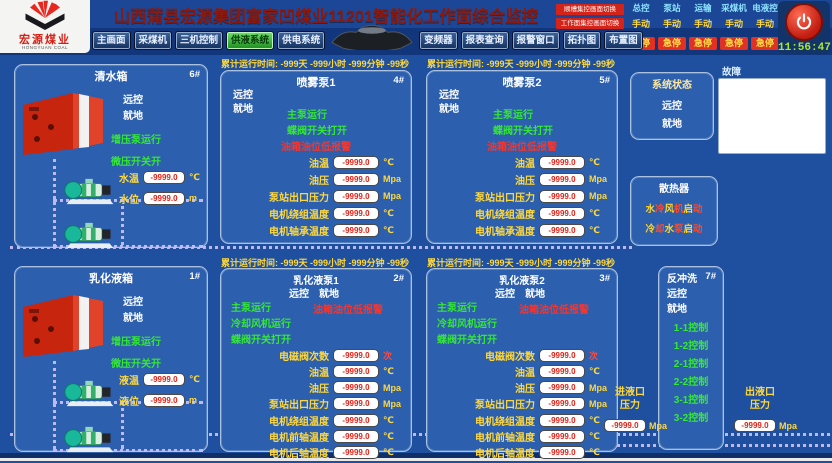 The image size is (832, 463). Describe the element at coordinates (301, 40) in the screenshot. I see `nav-tab: 供电系统` at that location.